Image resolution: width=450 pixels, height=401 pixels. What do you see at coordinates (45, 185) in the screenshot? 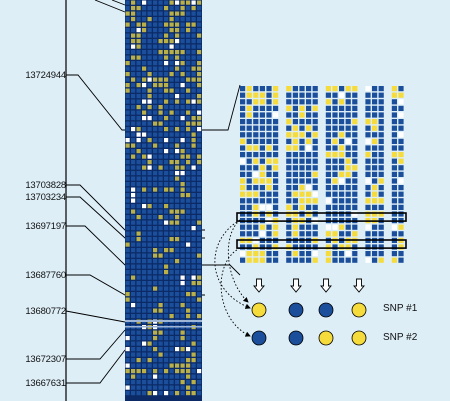
I see `position-label-13703828: 13703828` at bounding box center [45, 185].